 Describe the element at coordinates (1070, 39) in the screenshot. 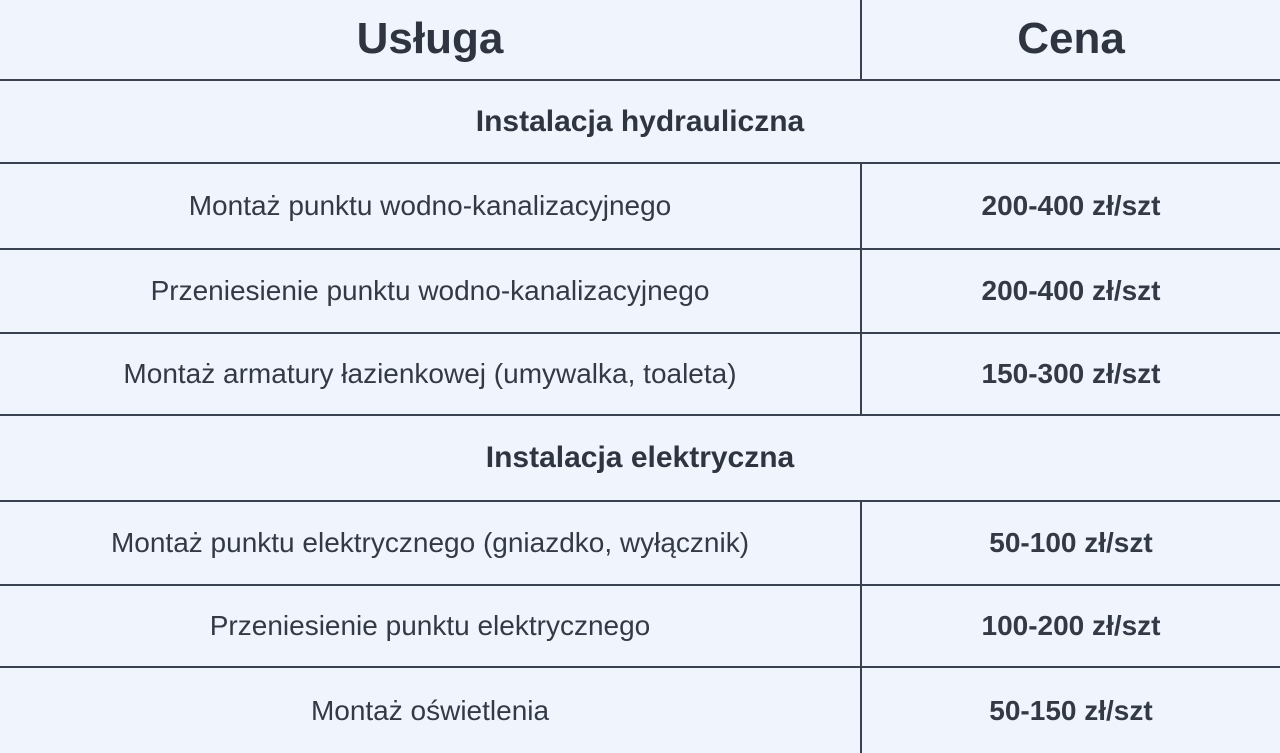

I see `column-header-cena: Cena` at that location.